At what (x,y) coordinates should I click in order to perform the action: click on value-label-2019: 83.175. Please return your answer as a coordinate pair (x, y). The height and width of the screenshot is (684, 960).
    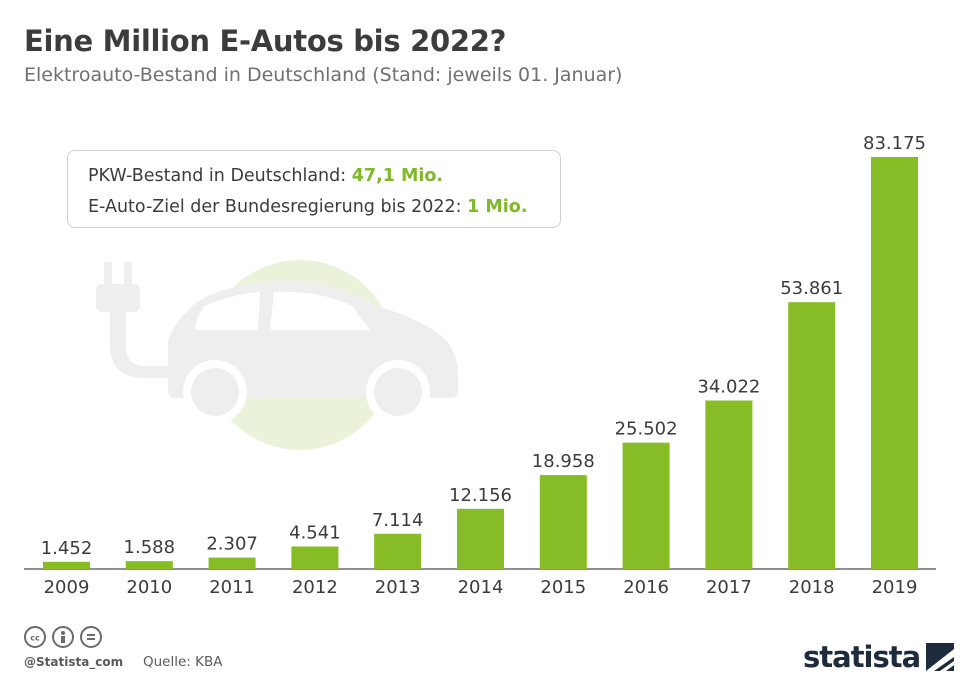
    Looking at the image, I should click on (894, 143).